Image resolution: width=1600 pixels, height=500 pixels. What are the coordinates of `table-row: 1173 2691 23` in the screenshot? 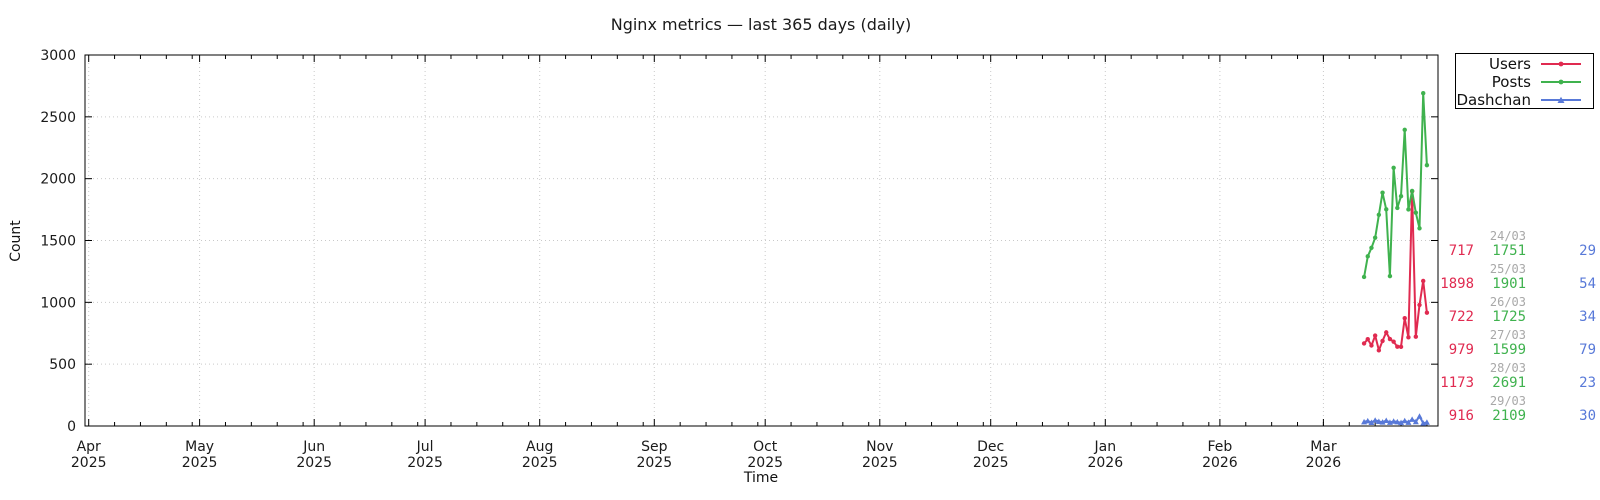 It's located at (1508, 383).